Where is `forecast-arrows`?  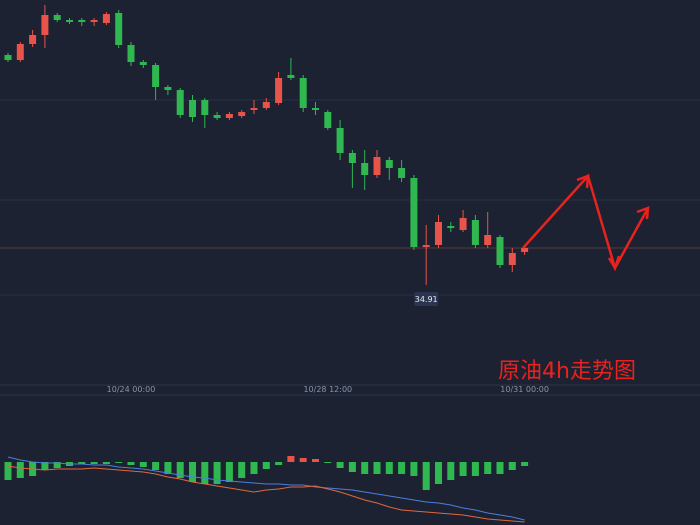
forecast-arrows is located at coordinates (586, 222).